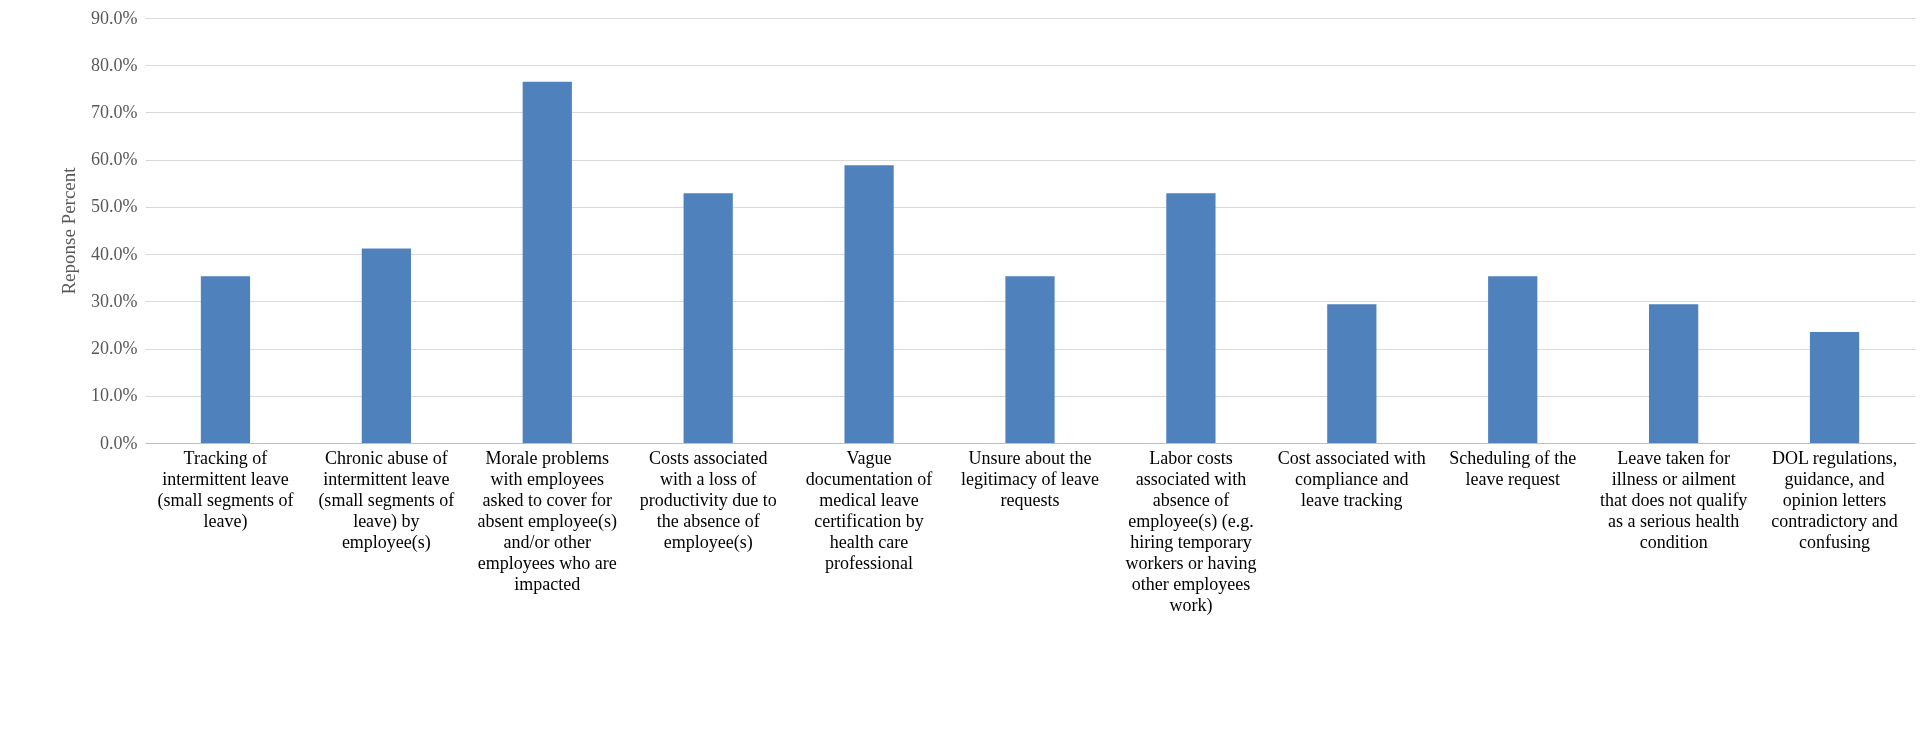  What do you see at coordinates (708, 500) in the screenshot?
I see `x-tick-label: Costs associated with a loss of productivity due to the absence of employee(s)` at bounding box center [708, 500].